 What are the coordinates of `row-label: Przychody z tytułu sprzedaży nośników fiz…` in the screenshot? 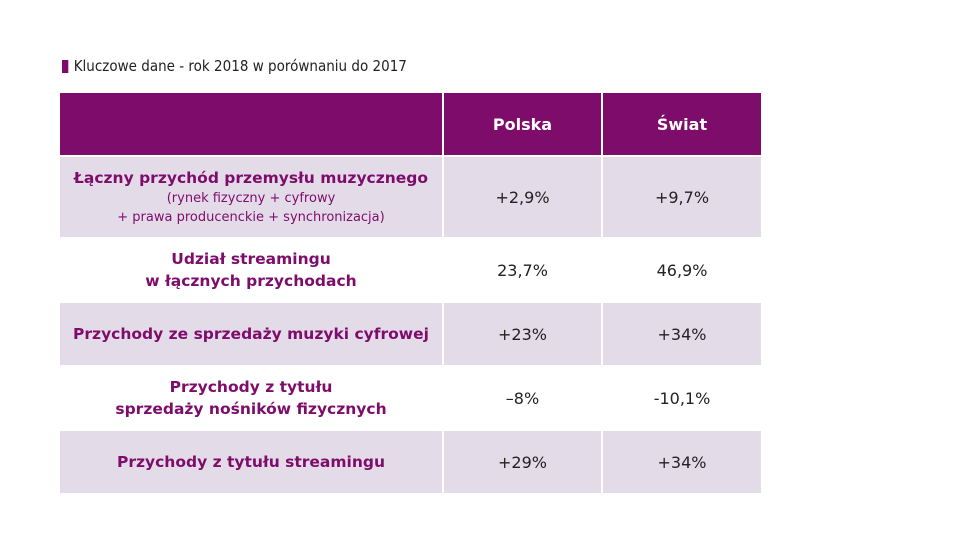 It's located at (251, 398).